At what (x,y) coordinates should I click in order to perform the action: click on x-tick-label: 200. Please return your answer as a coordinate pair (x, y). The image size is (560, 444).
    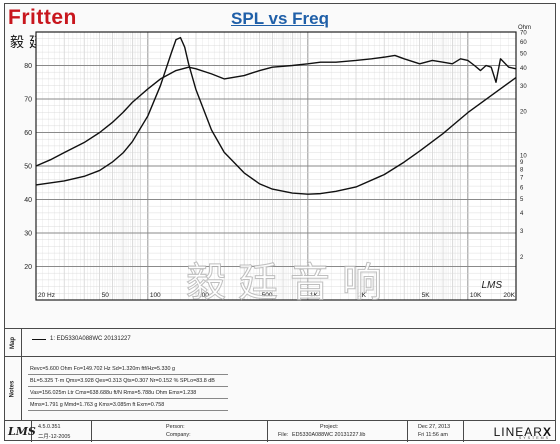
    Looking at the image, I should click on (203, 295).